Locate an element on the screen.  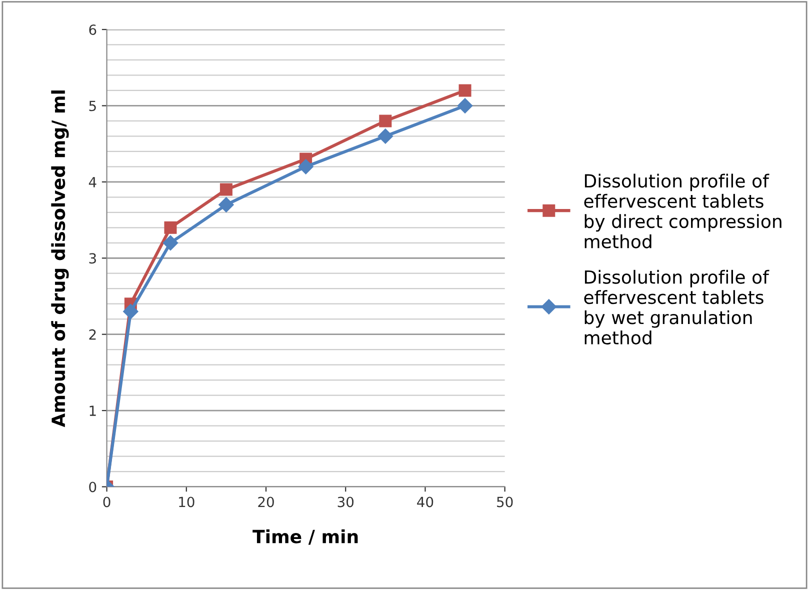
y-tick-label: 2 is located at coordinates (92, 334).